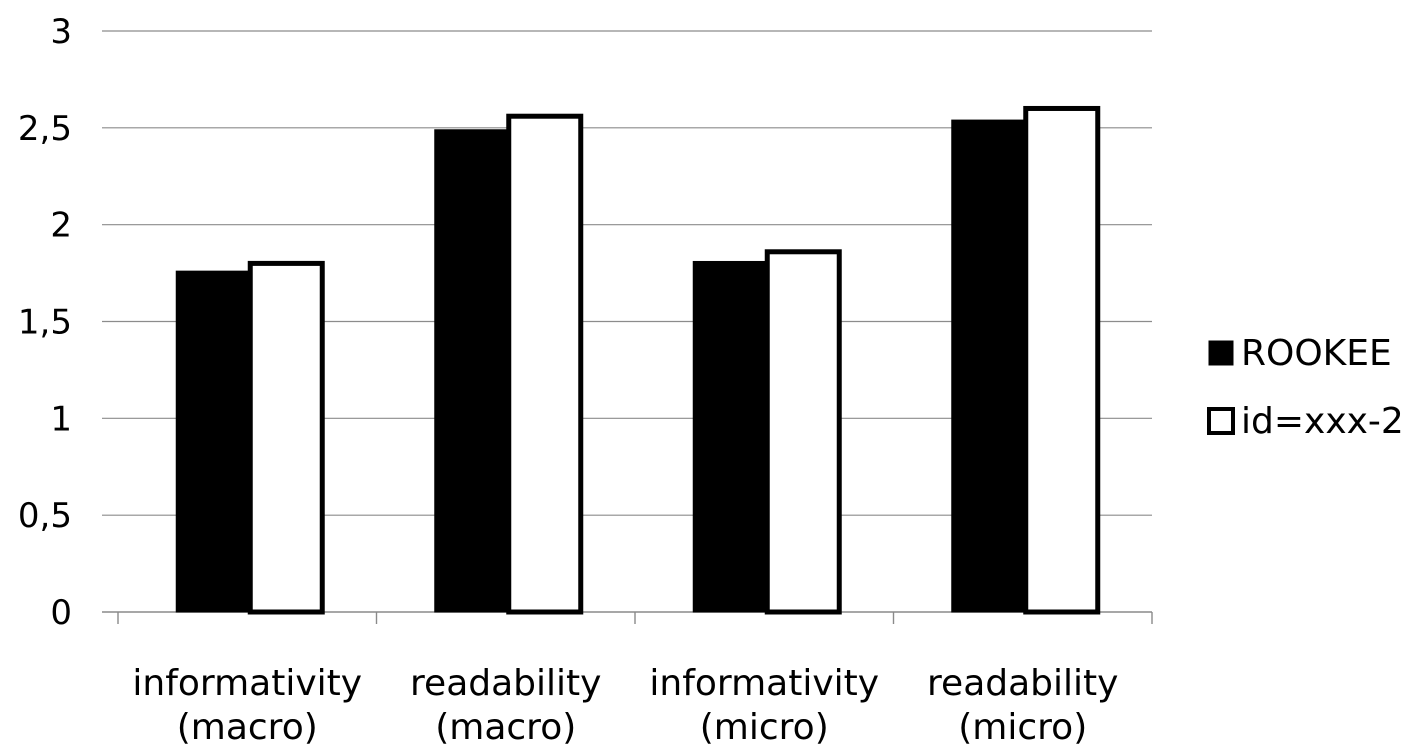  What do you see at coordinates (764, 705) in the screenshot?
I see `x-category-label: informativity (micro)` at bounding box center [764, 705].